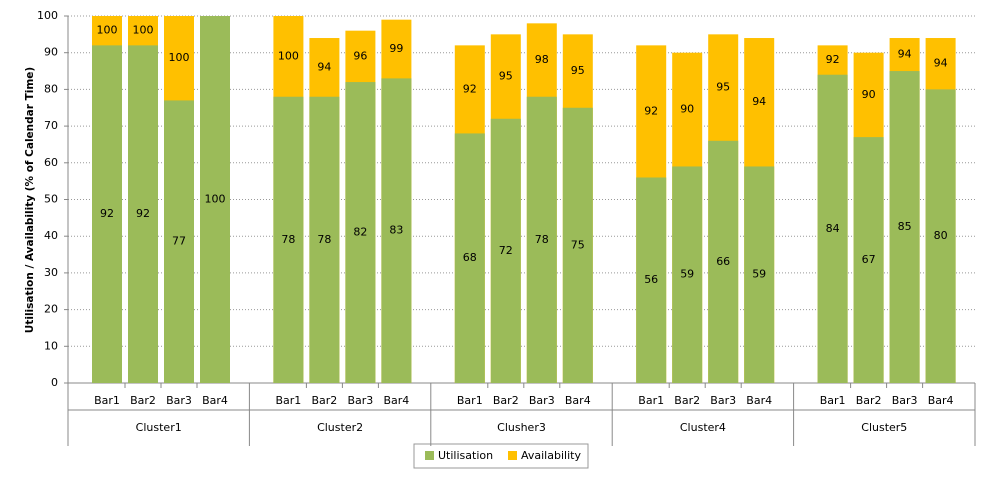  Describe the element at coordinates (521, 427) in the screenshot. I see `group-label: Clusher3` at that location.